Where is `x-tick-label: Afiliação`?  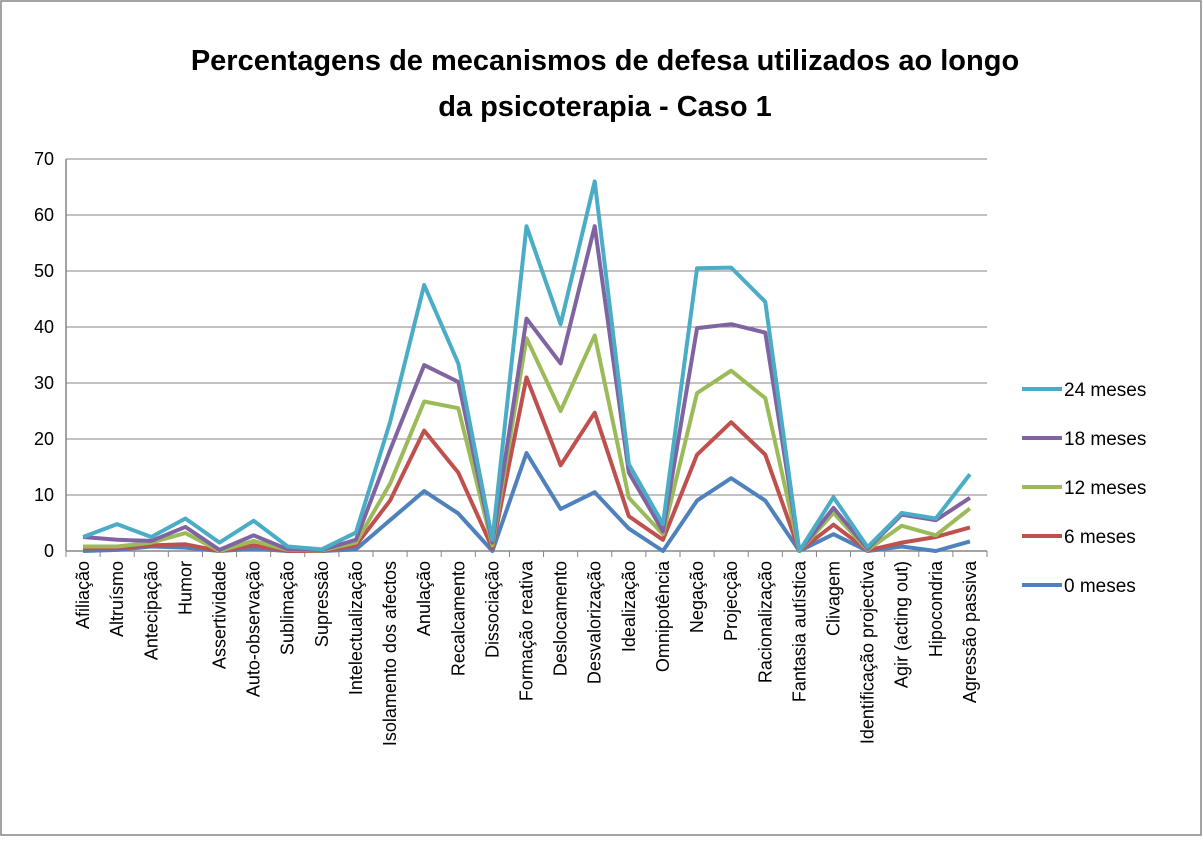 x-tick-label: Afiliação is located at coordinates (83, 595).